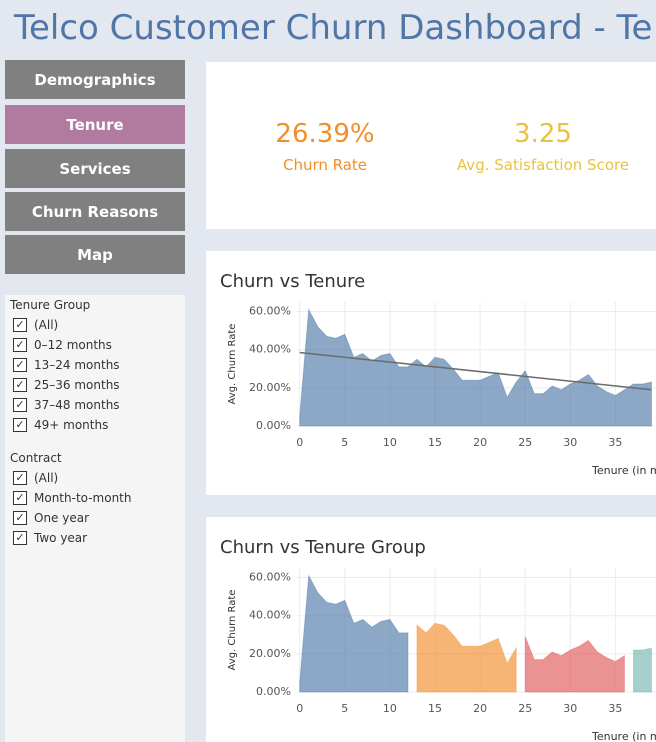  Describe the element at coordinates (73, 345) in the screenshot. I see `option-label: 0–12 months` at that location.